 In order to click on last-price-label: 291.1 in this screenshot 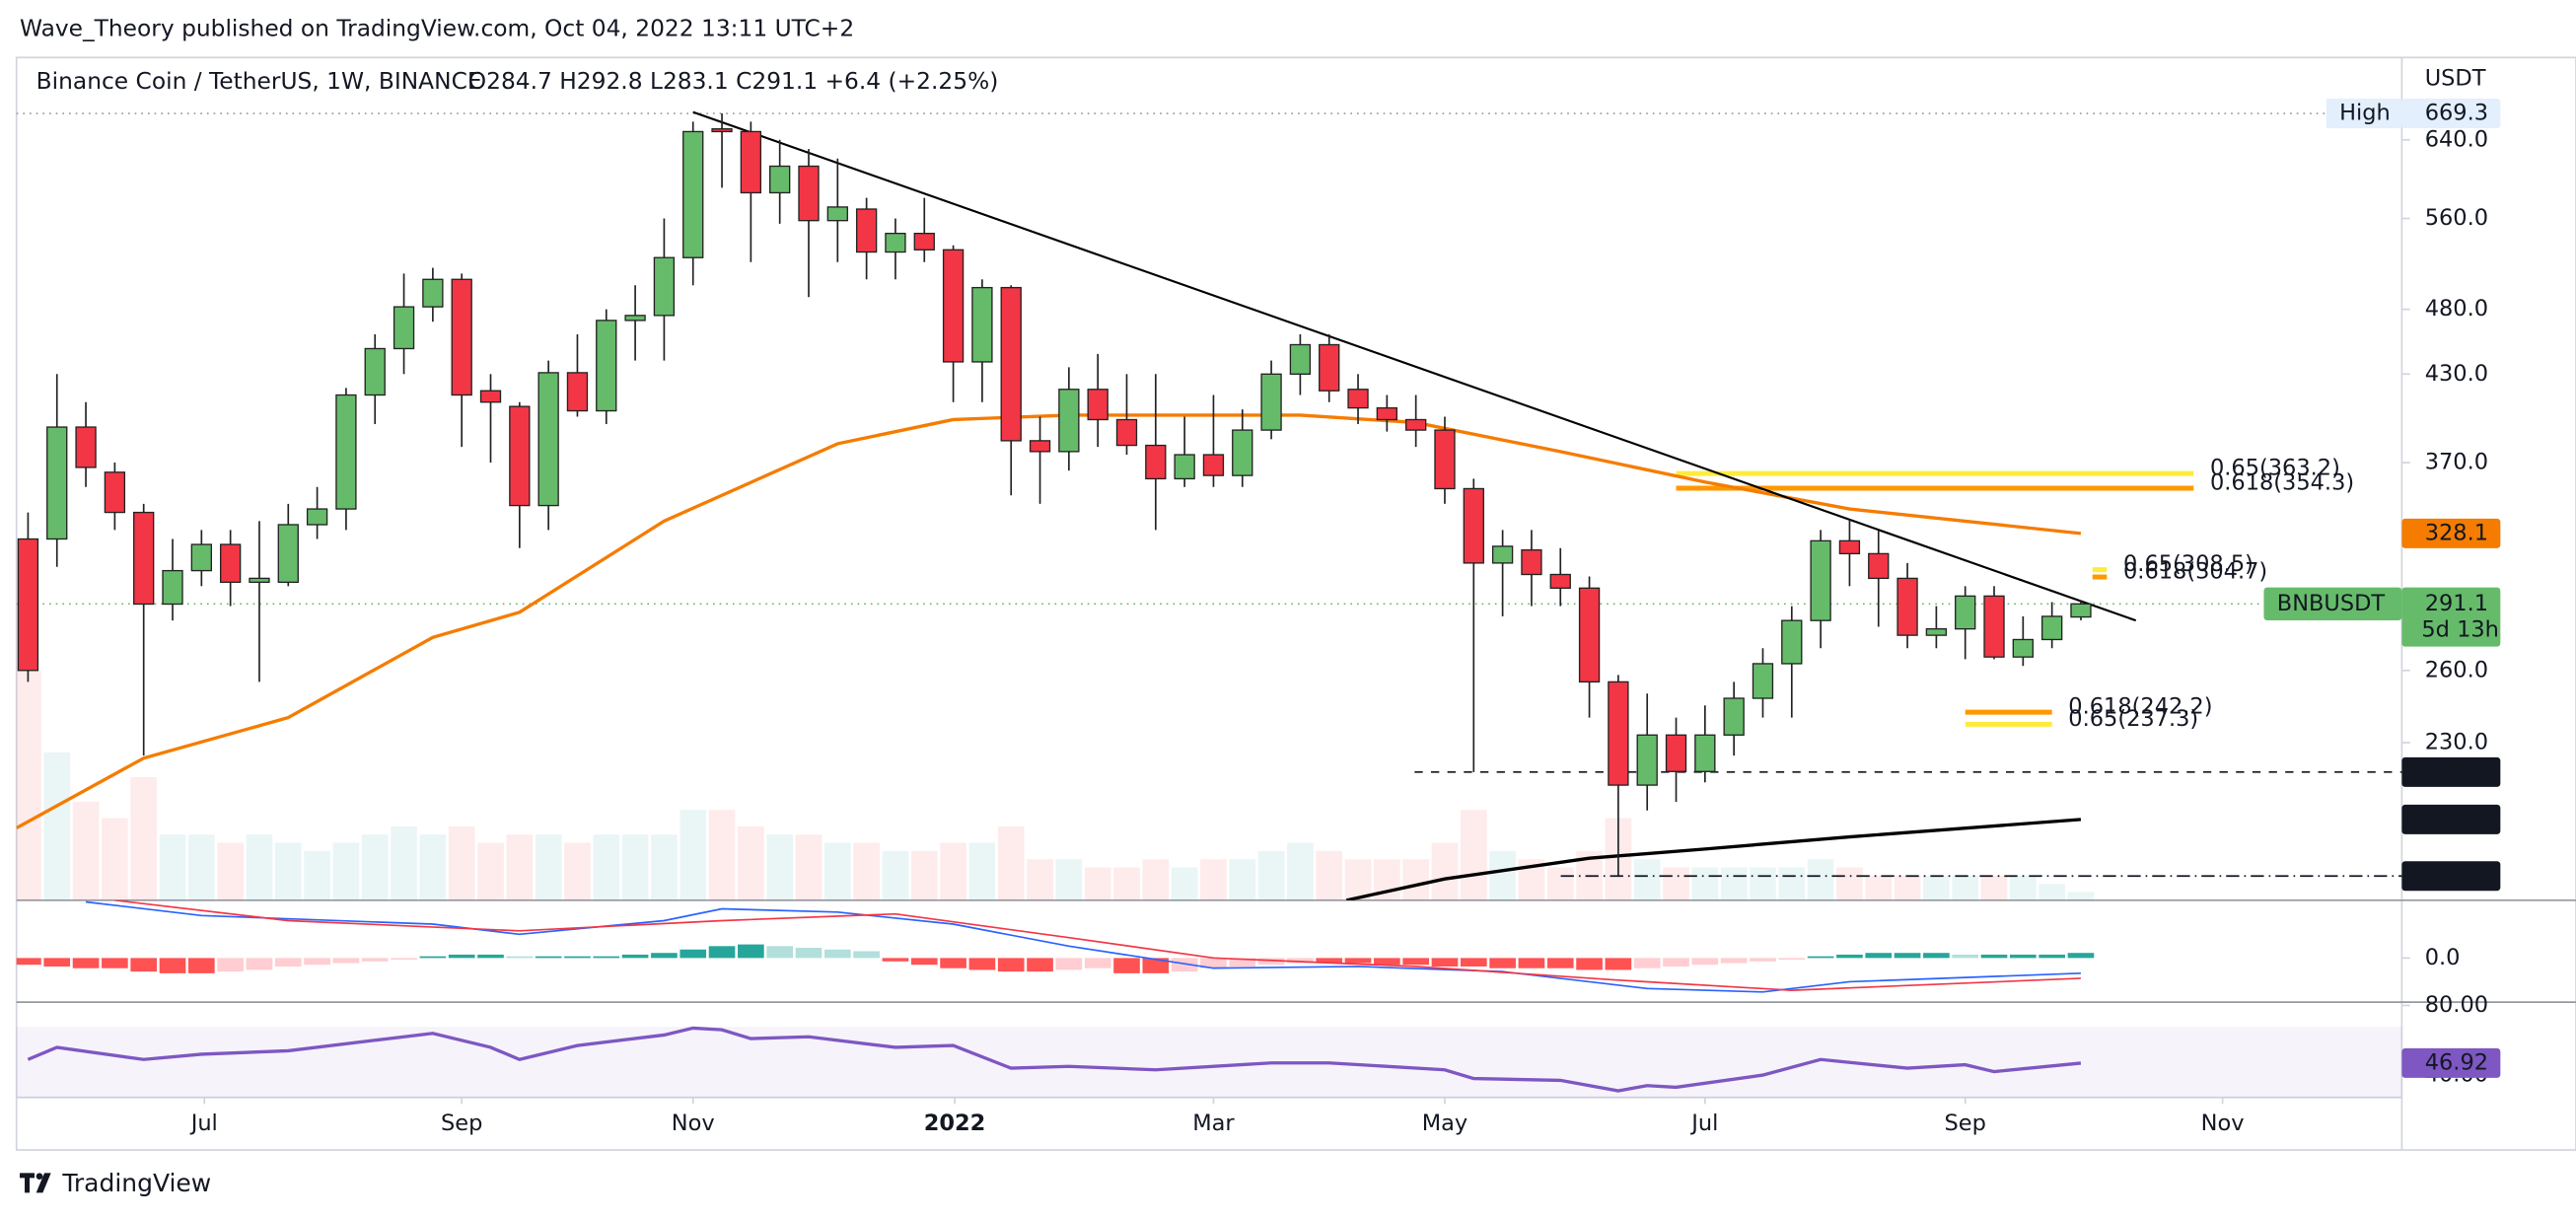, I will do `click(2456, 603)`.